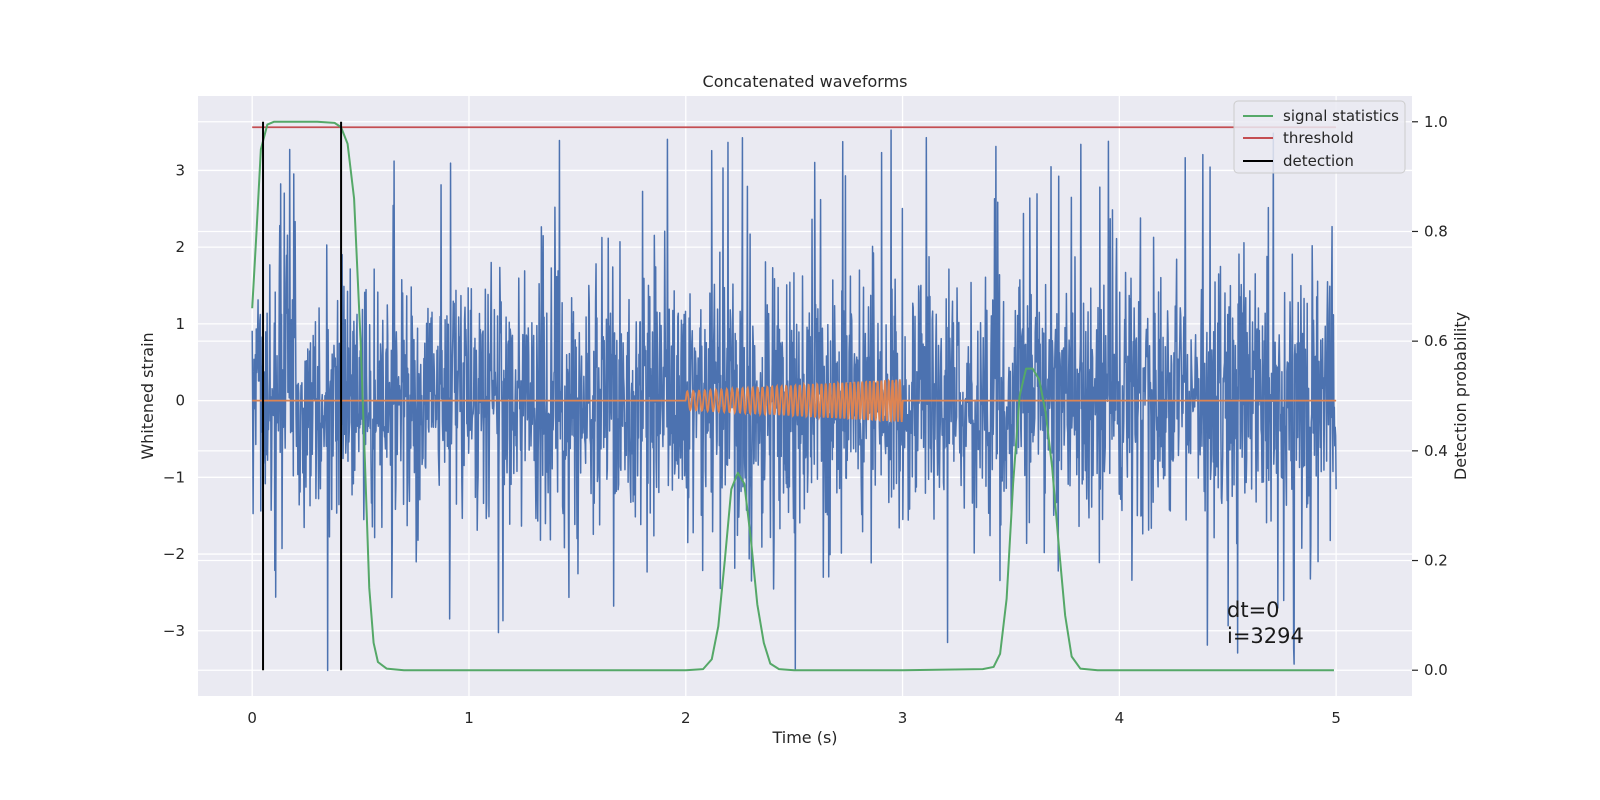  I want to click on x-tick-label: 5, so click(1336, 718).